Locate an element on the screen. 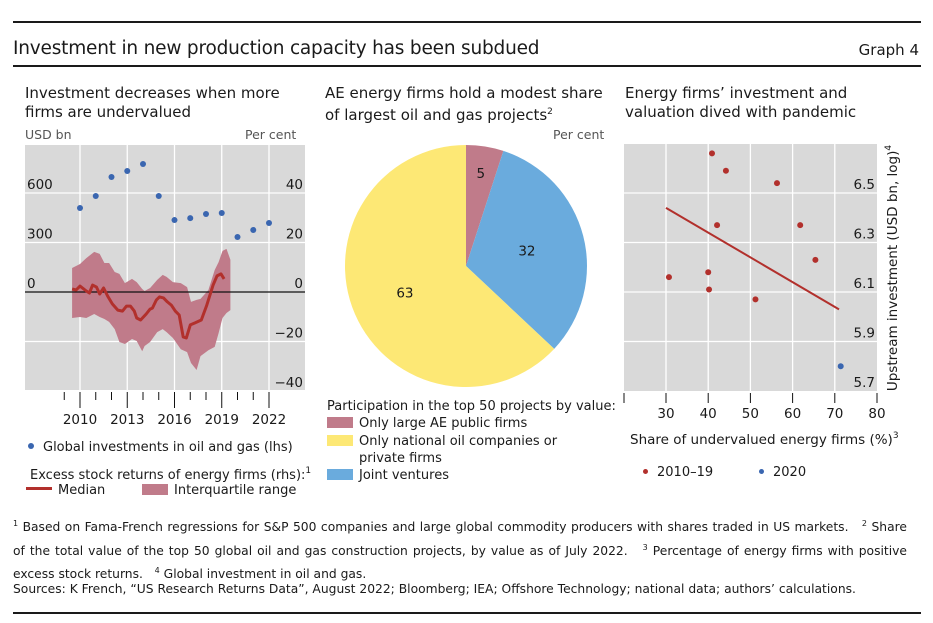  scatter-x-tick-label: 30 is located at coordinates (665, 414).